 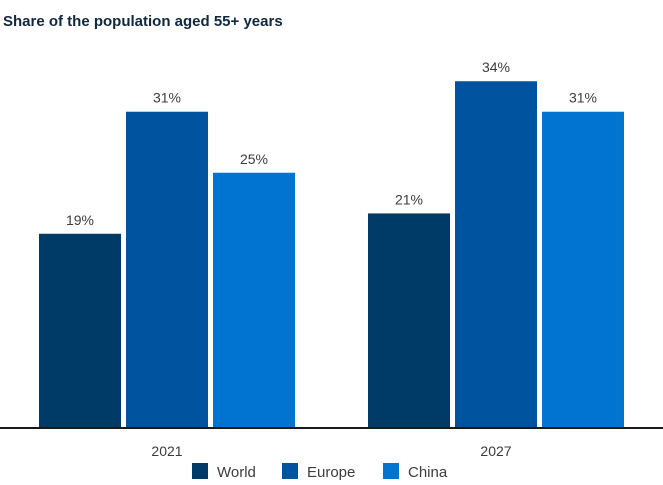 I want to click on bar-europe-2021, so click(x=167, y=269).